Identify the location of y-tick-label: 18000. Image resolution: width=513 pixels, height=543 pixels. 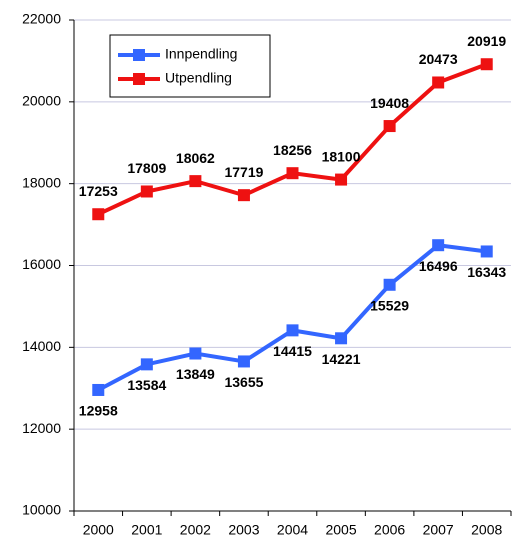
(41, 182).